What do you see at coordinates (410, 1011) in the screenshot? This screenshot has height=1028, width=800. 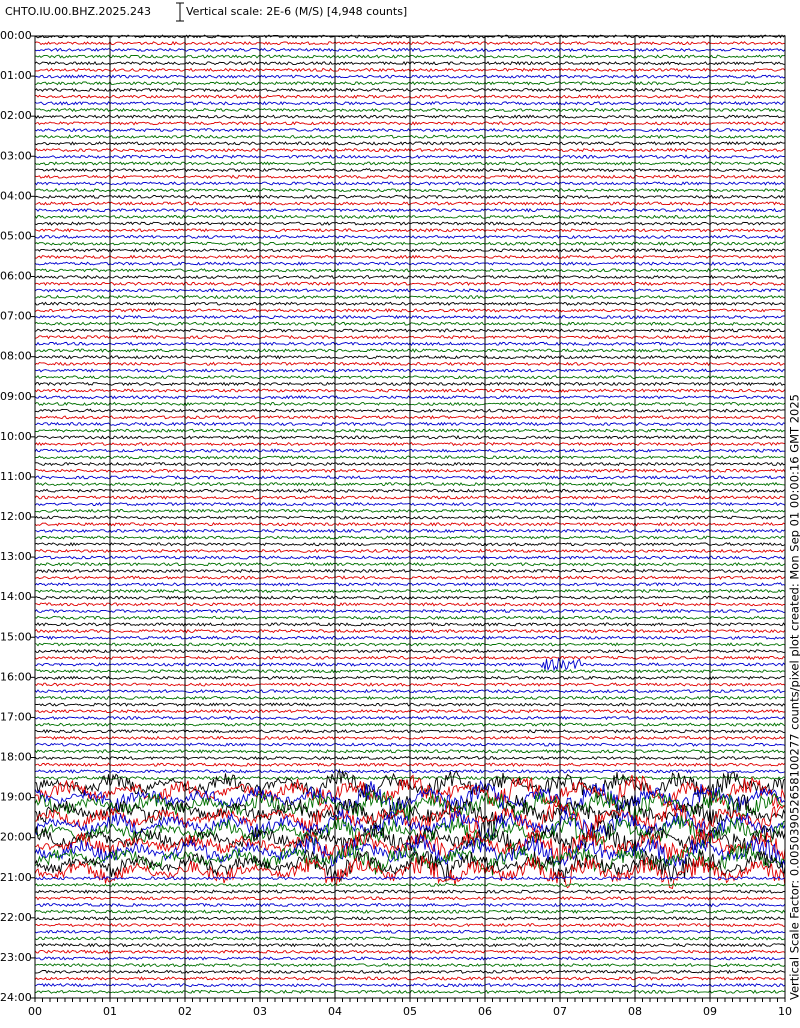 I see `minute-label: 05` at bounding box center [410, 1011].